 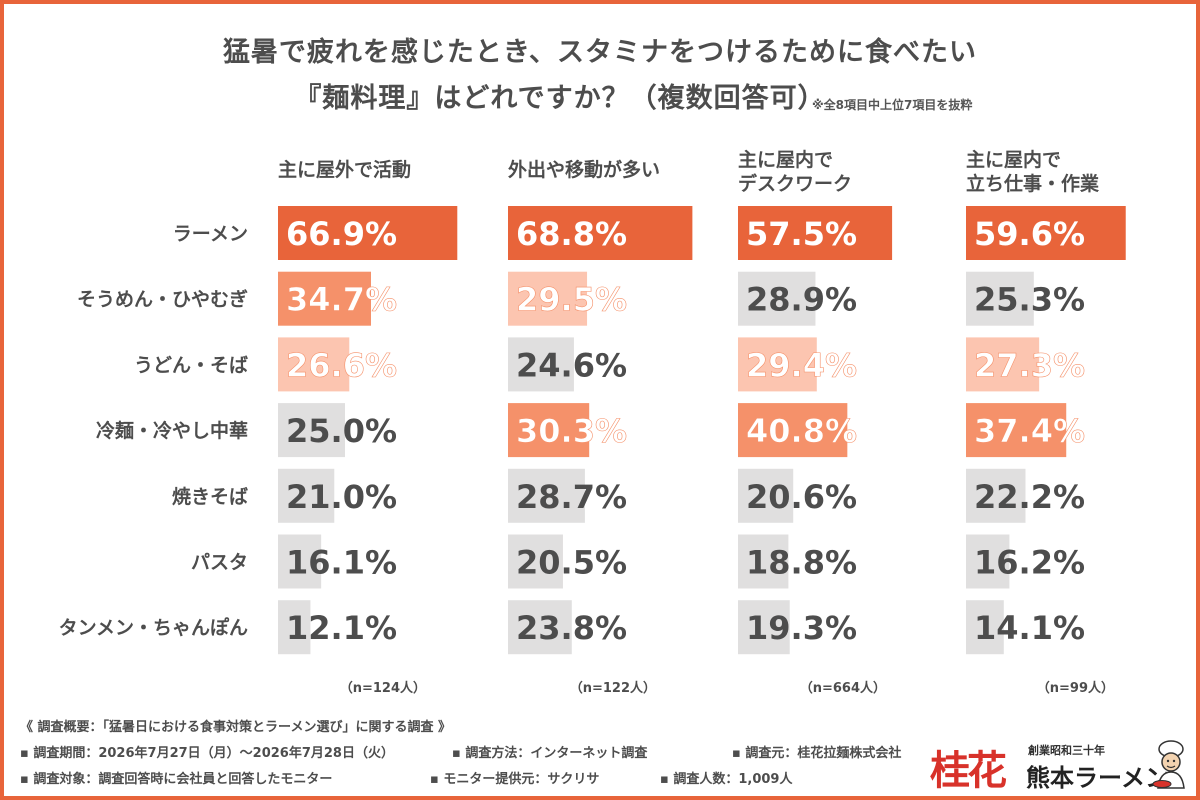 I want to click on data-label: 34.7%, so click(x=341, y=300).